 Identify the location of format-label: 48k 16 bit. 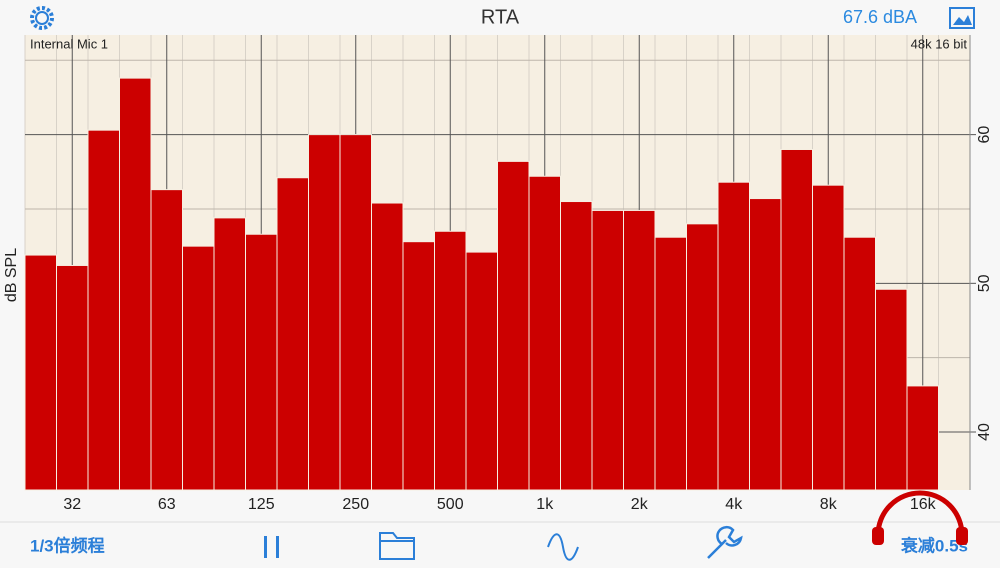
(939, 43).